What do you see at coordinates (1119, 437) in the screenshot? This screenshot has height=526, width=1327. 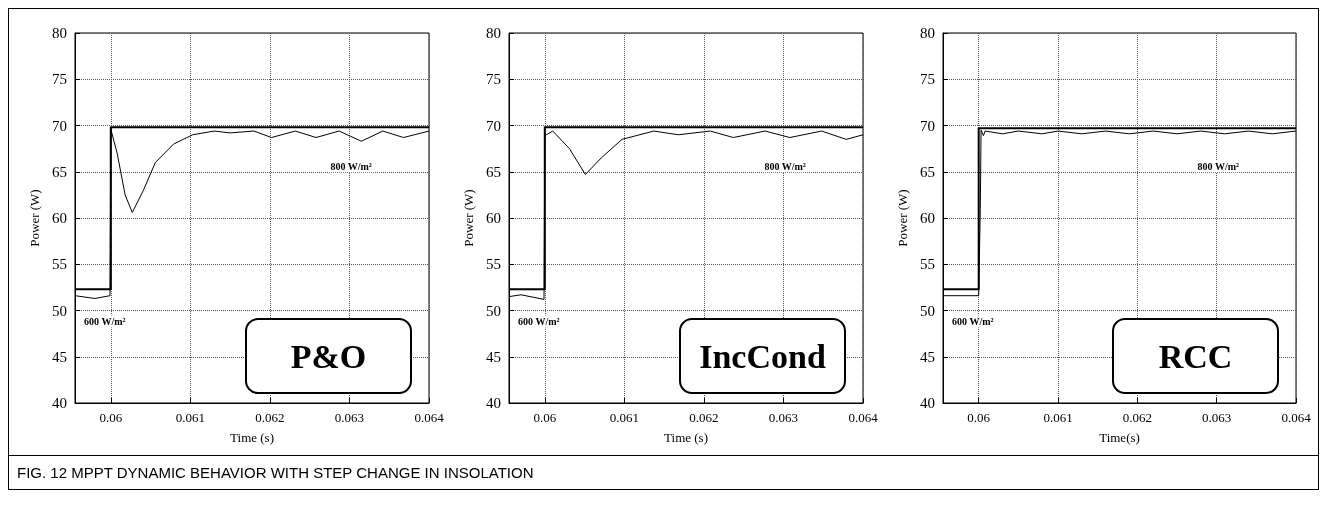 I see `x-axis-title: Time(s)` at bounding box center [1119, 437].